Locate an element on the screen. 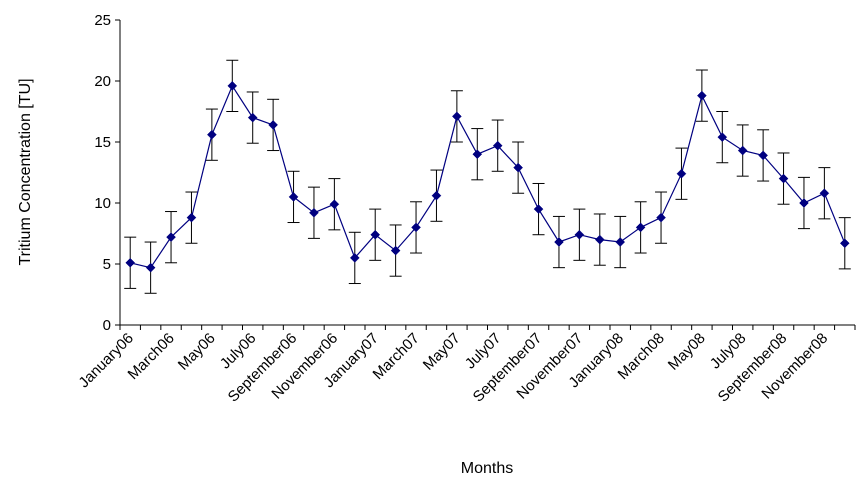 The height and width of the screenshot is (477, 857). x-tick-label: May06 is located at coordinates (197, 352).